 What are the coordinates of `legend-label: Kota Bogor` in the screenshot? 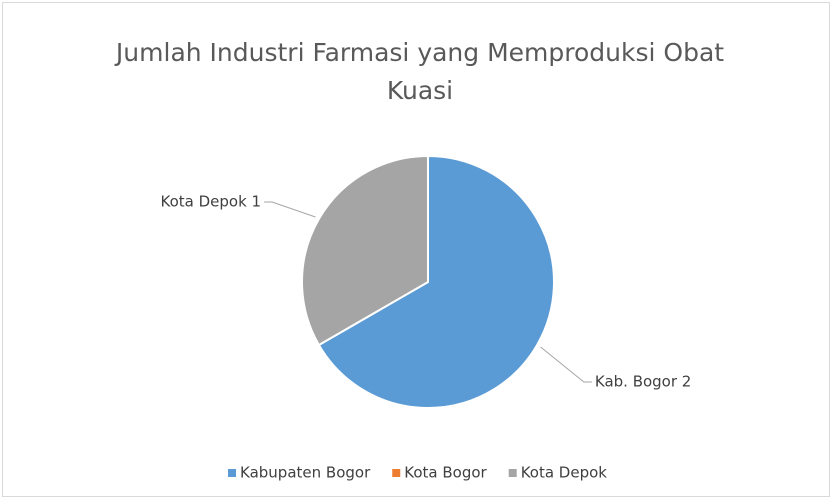 It's located at (445, 473).